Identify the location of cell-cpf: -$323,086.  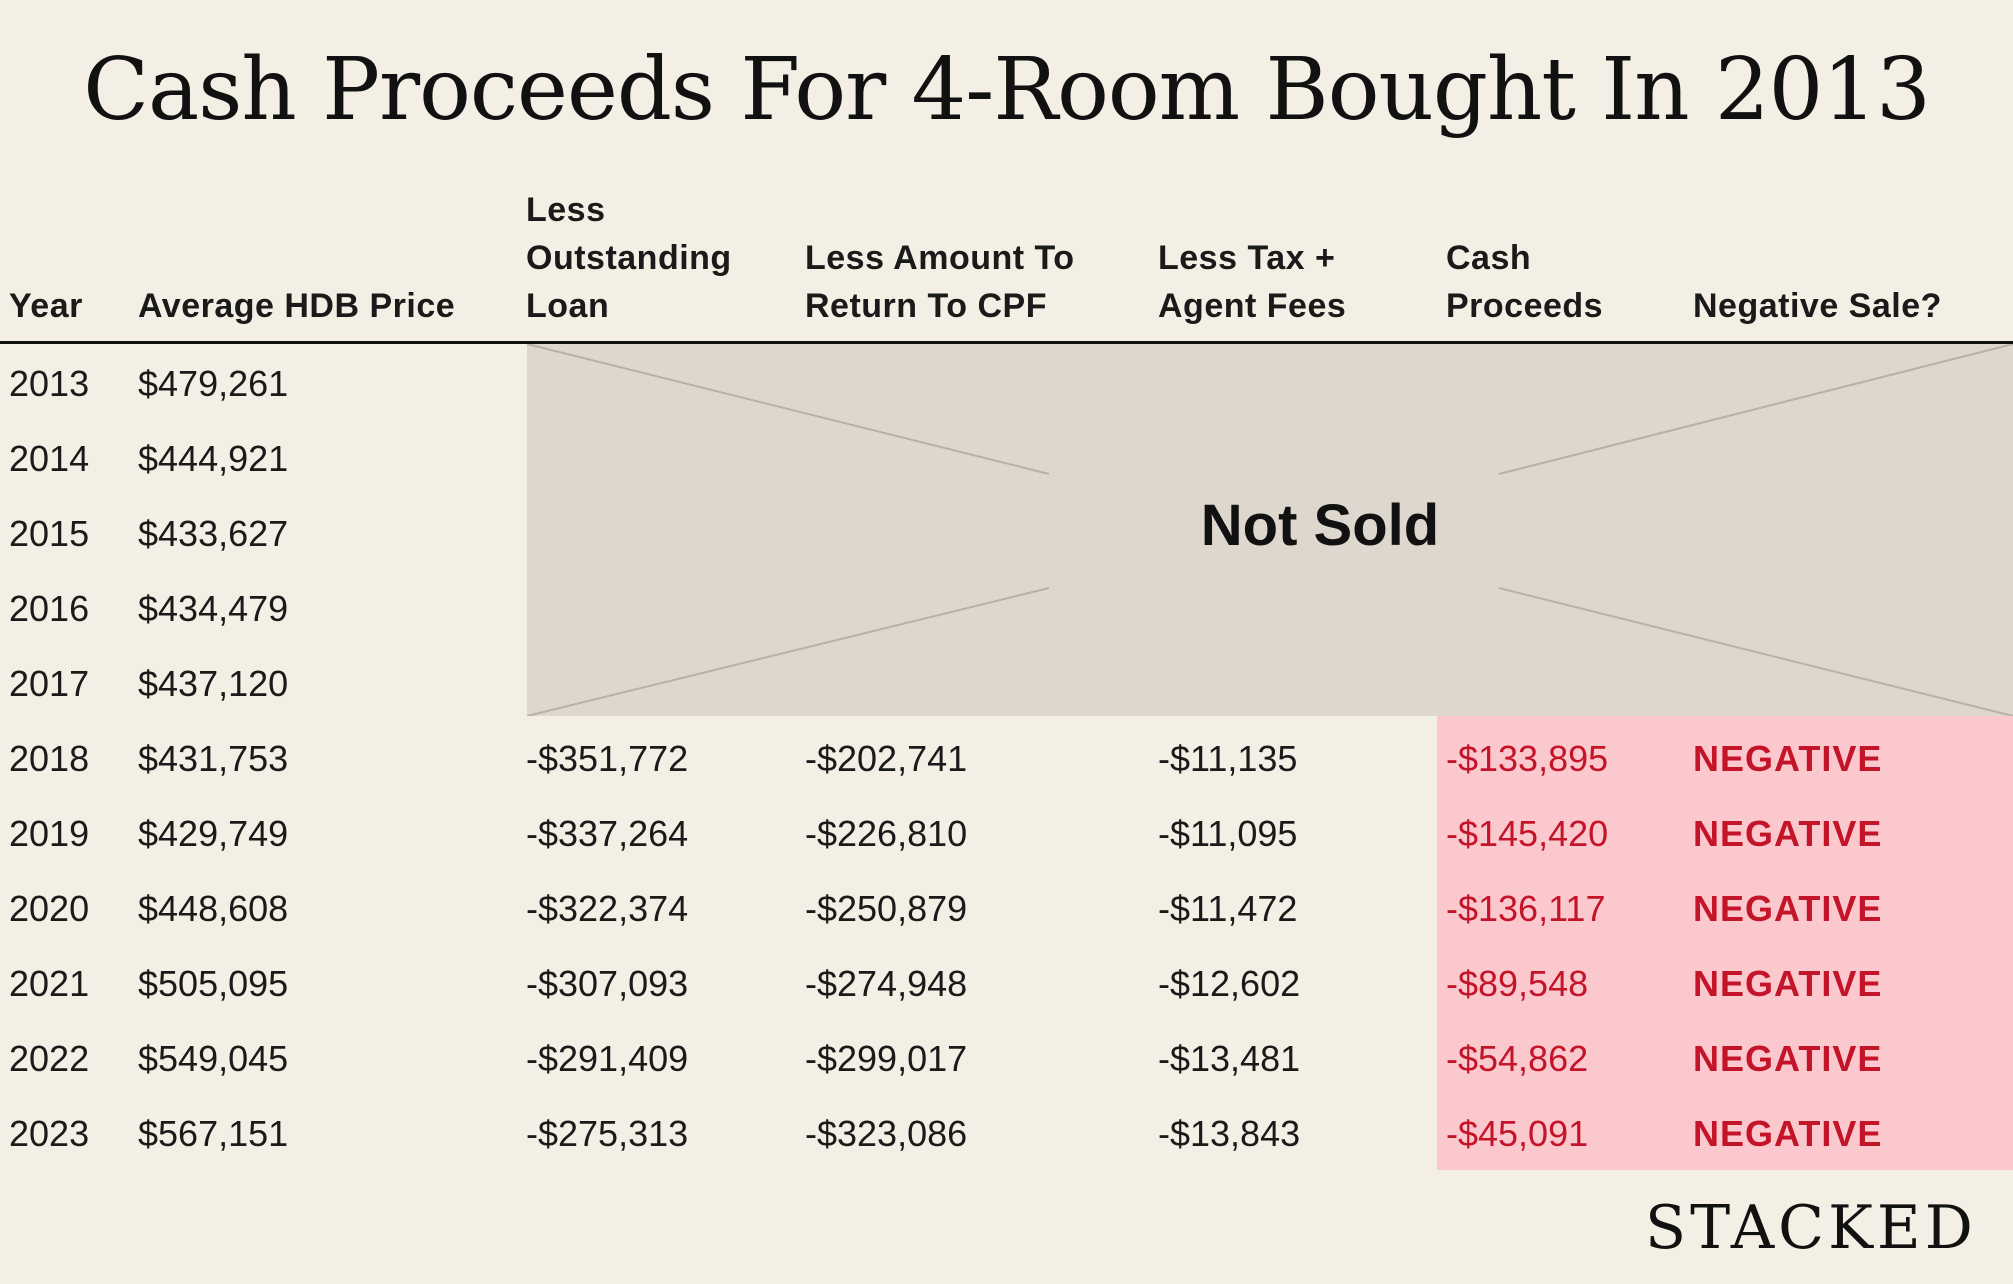
(886, 1133).